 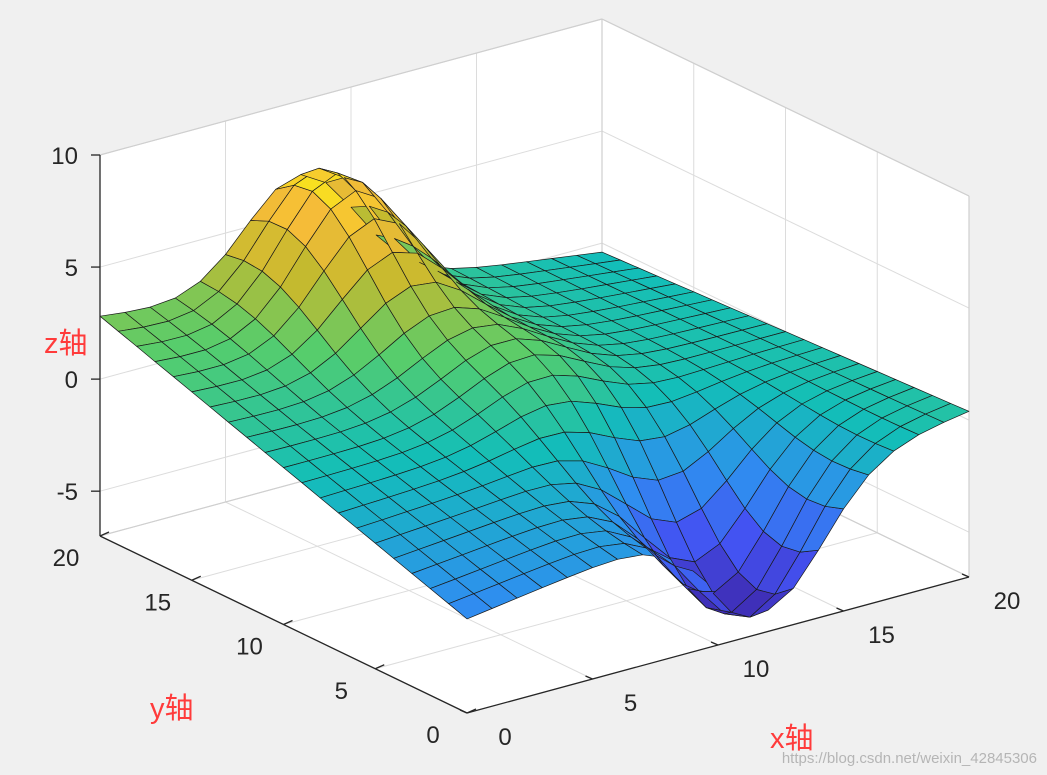 I want to click on x-tick-label: 0, so click(x=504, y=737).